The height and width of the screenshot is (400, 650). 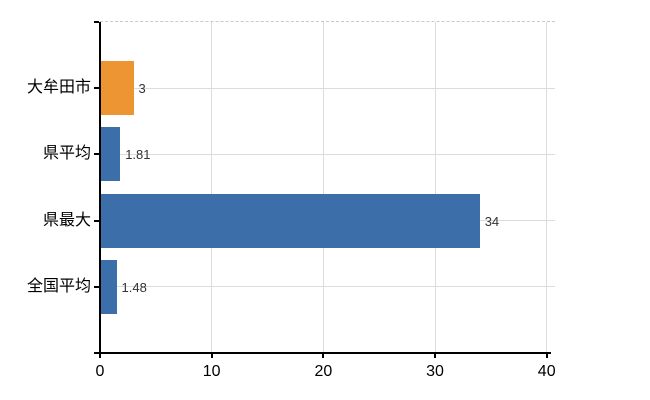 I want to click on bar-大牟田市, so click(x=117, y=88).